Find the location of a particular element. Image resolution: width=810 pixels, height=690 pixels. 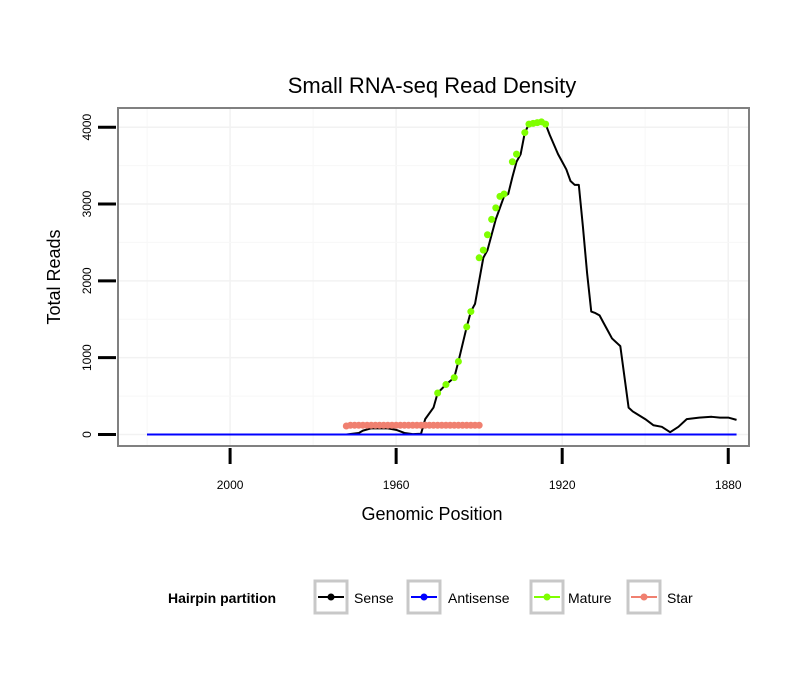

y-tick-label: 1000 is located at coordinates (87, 357).